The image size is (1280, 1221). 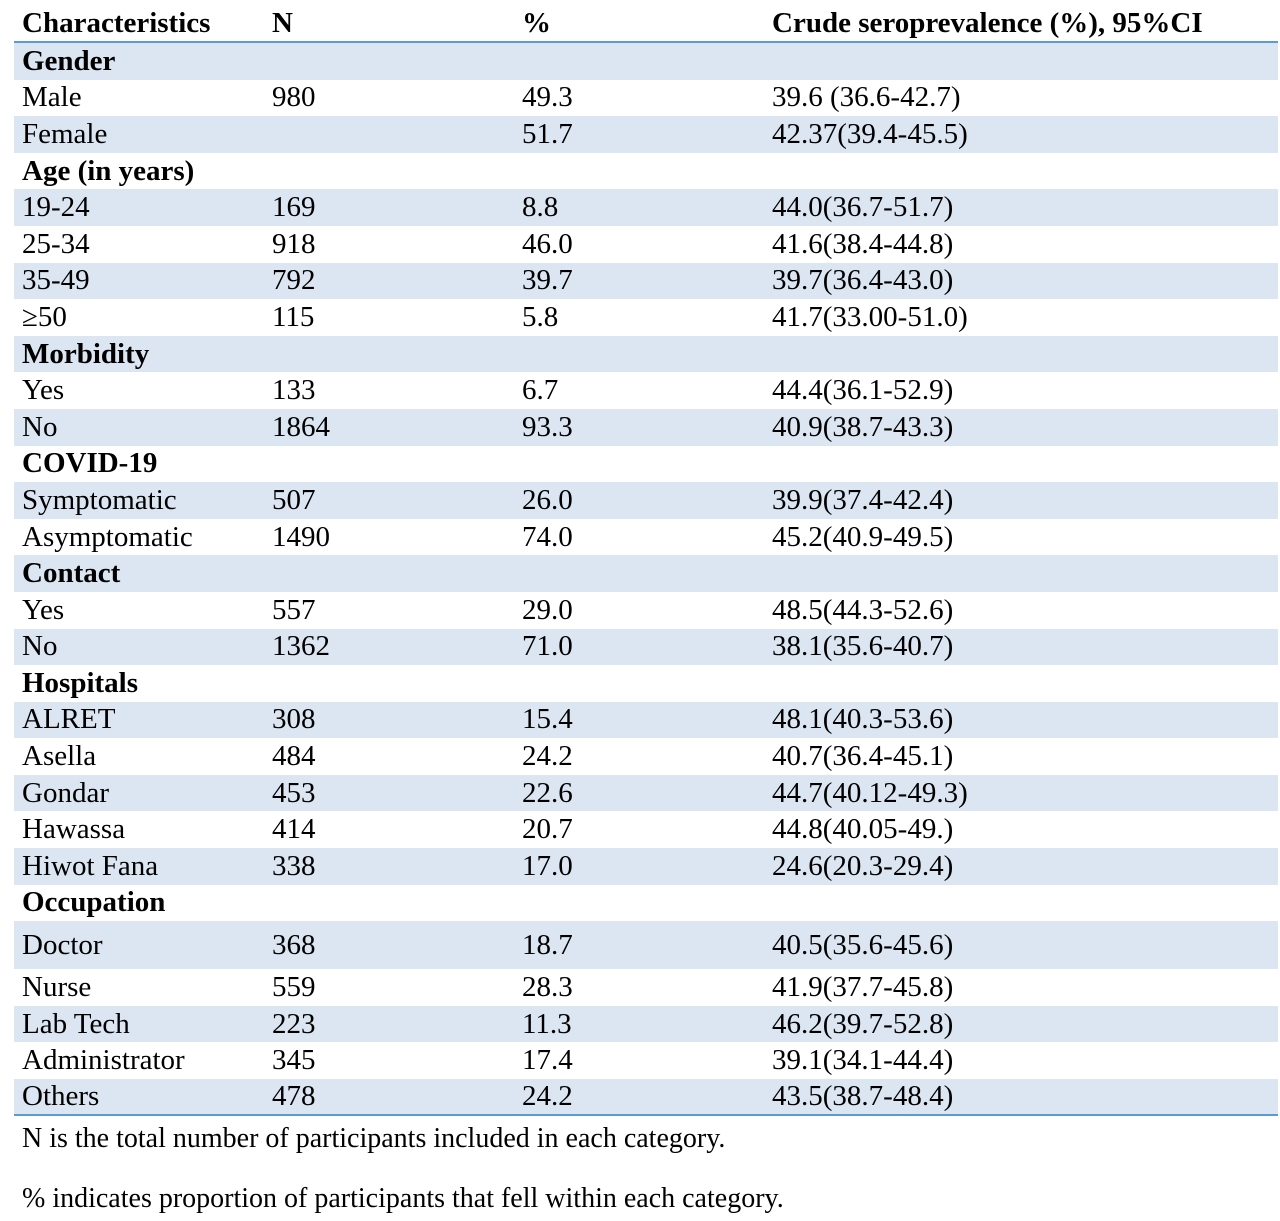 What do you see at coordinates (863, 865) in the screenshot?
I see `row-seroprevalence: 24.6(20.3-29.4)` at bounding box center [863, 865].